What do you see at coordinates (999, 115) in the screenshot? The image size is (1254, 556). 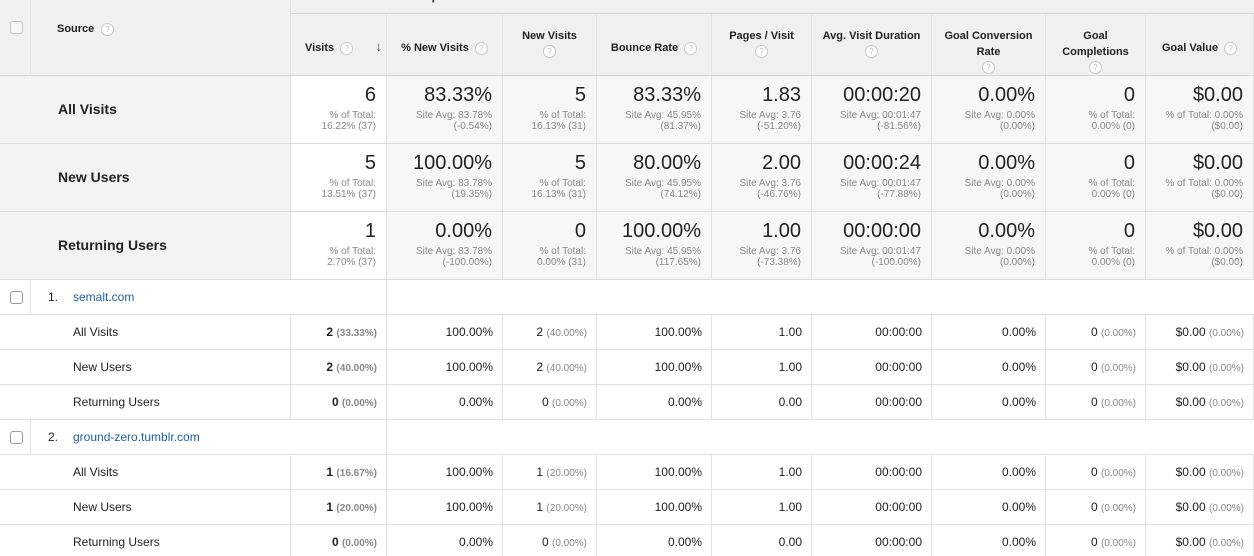 I see `comparison-line: Site Avg: 0.00%` at bounding box center [999, 115].